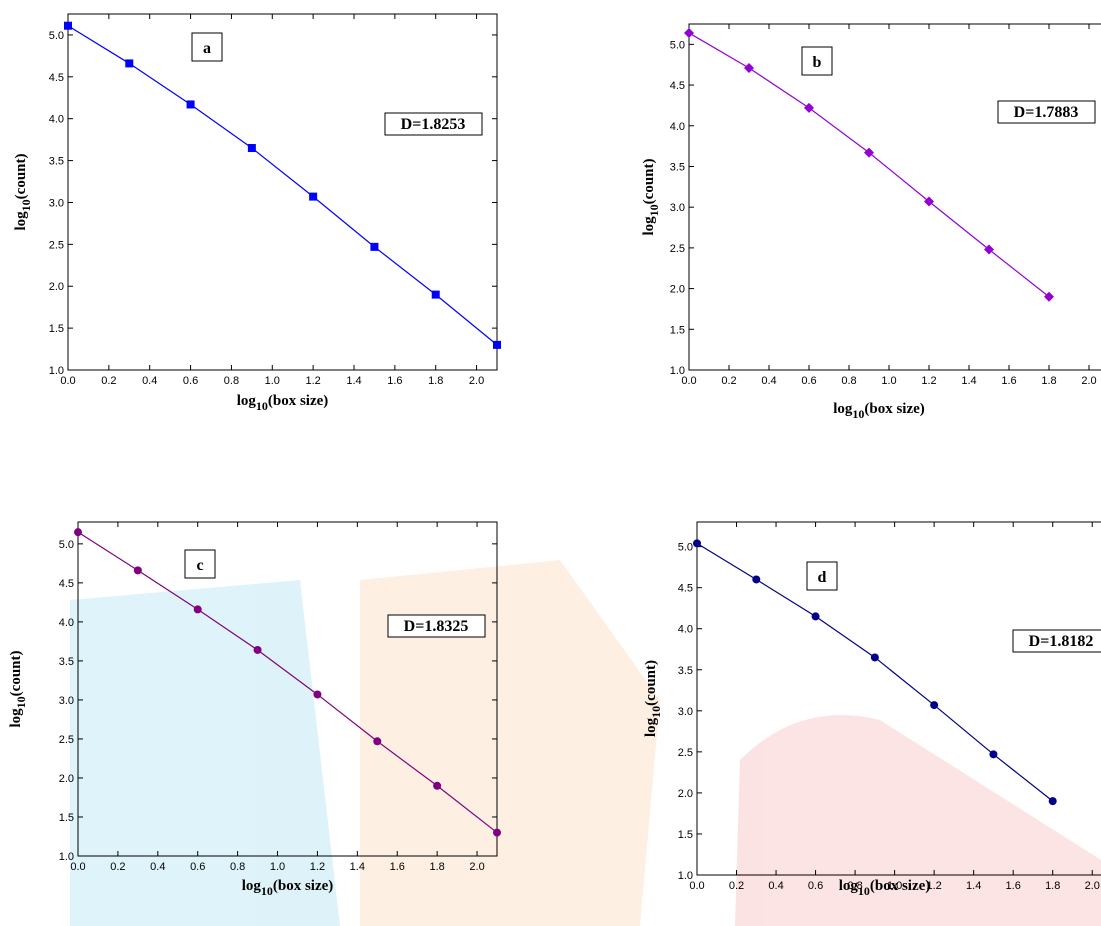  What do you see at coordinates (277, 867) in the screenshot?
I see `x-tick-label: 1.0` at bounding box center [277, 867].